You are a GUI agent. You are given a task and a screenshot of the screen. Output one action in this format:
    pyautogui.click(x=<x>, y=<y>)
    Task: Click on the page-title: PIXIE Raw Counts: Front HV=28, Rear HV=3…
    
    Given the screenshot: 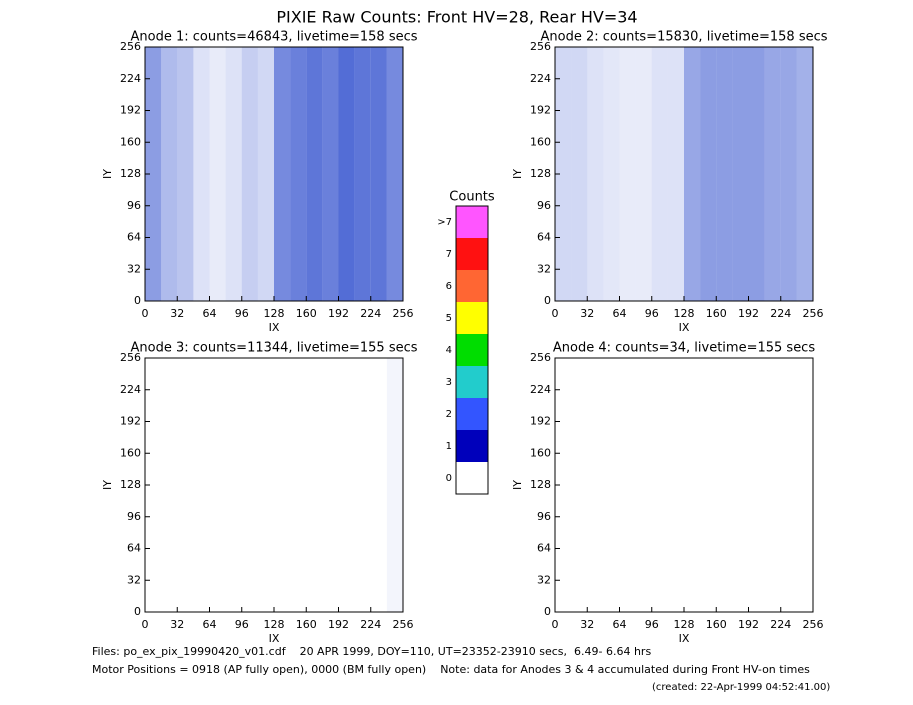 What is the action you would take?
    pyautogui.click(x=456, y=17)
    